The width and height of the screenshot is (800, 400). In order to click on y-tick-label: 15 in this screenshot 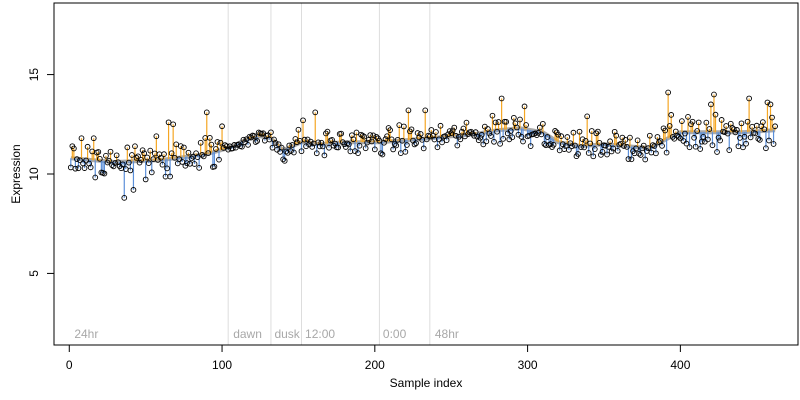, I will do `click(34, 75)`.